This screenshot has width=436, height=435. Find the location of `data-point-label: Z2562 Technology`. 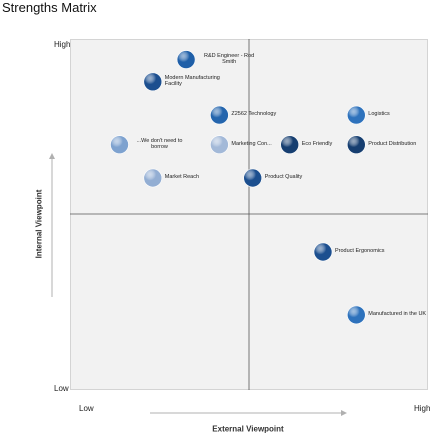

data-point-label: Z2562 Technology is located at coordinates (254, 114).